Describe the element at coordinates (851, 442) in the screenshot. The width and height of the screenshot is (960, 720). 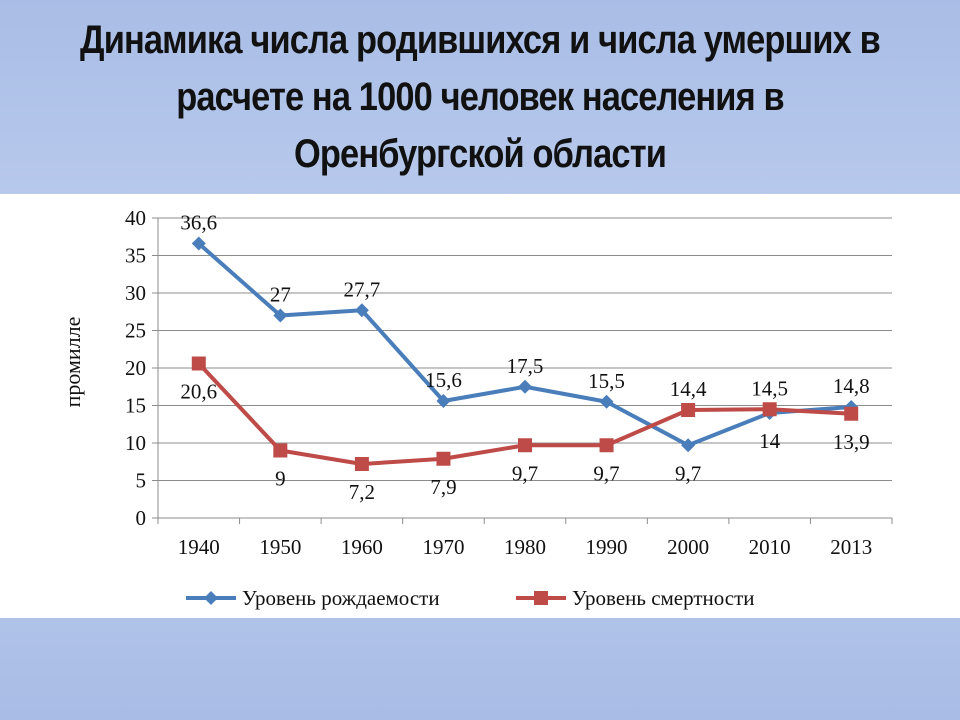
I see `data-label: 13,9` at that location.